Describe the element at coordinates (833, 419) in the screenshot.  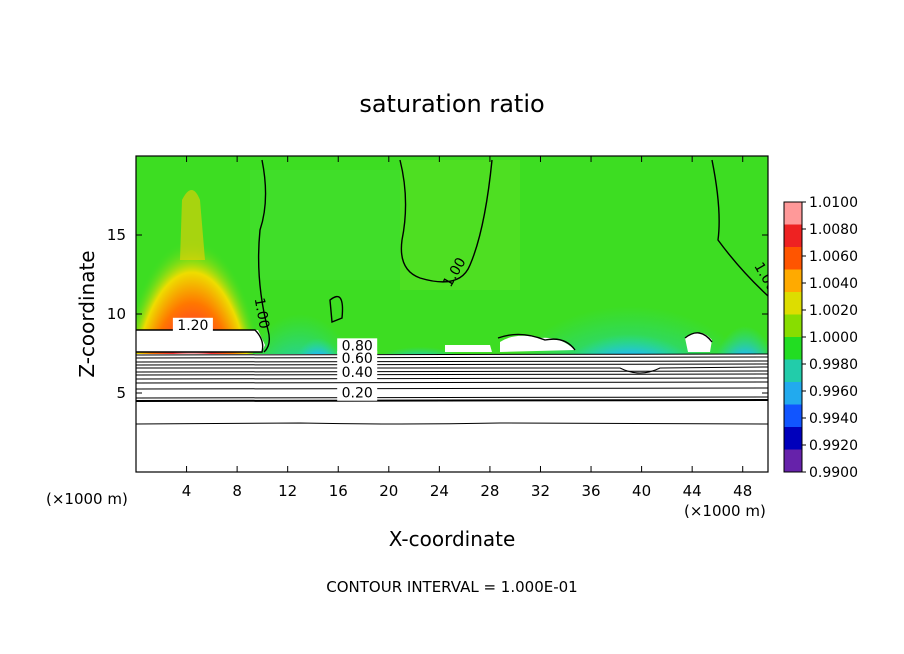
I see `colorbar-label: 0.9940` at that location.